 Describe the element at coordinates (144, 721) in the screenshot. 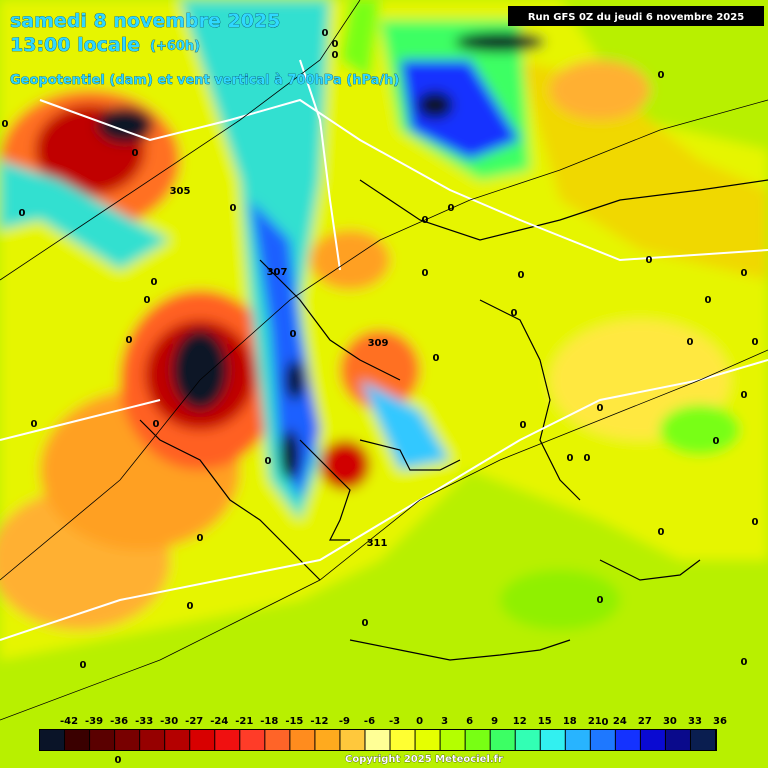

I see `legend-label: -33` at that location.